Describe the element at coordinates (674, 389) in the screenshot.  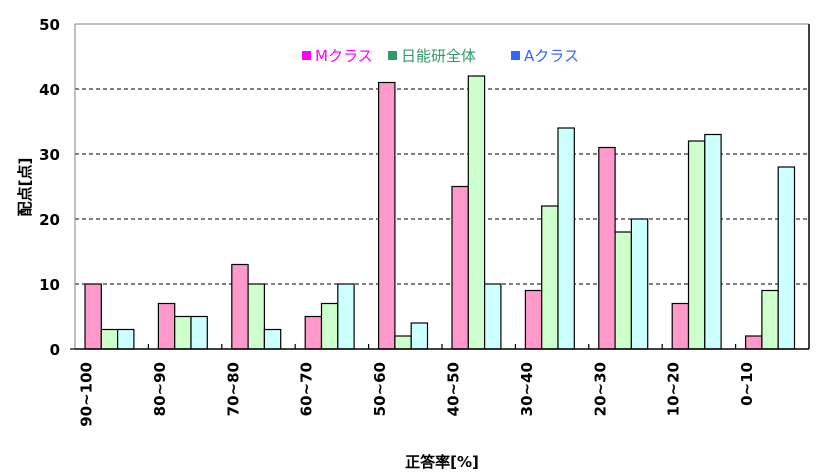
I see `x-tick-label: 10~20` at that location.